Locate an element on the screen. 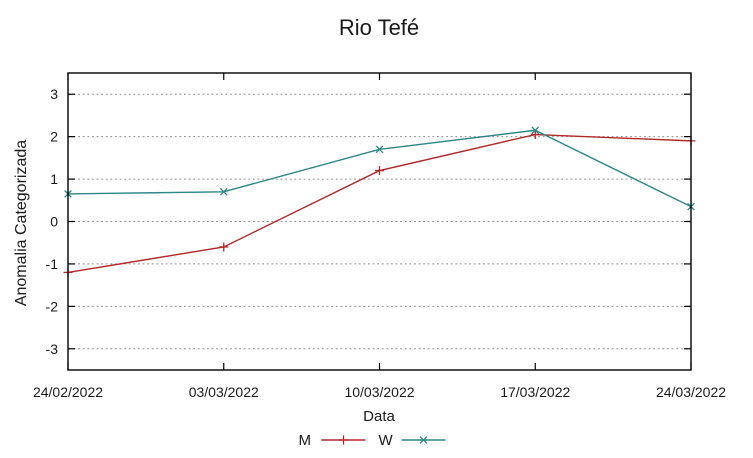 The image size is (753, 458). data-point-M-10/03/2022 is located at coordinates (379, 171).